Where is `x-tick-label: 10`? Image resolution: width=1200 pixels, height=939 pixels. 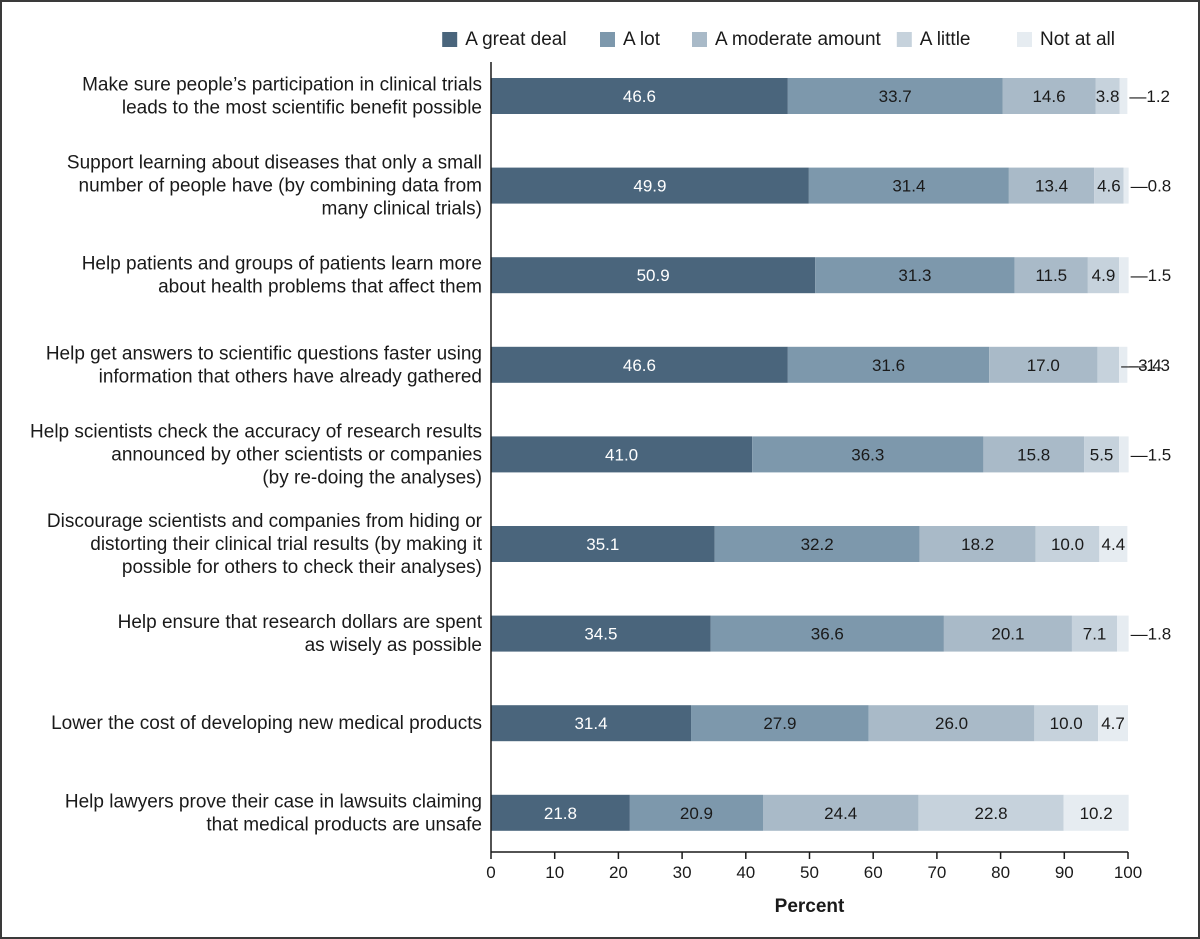 x-tick-label: 10 is located at coordinates (554, 872).